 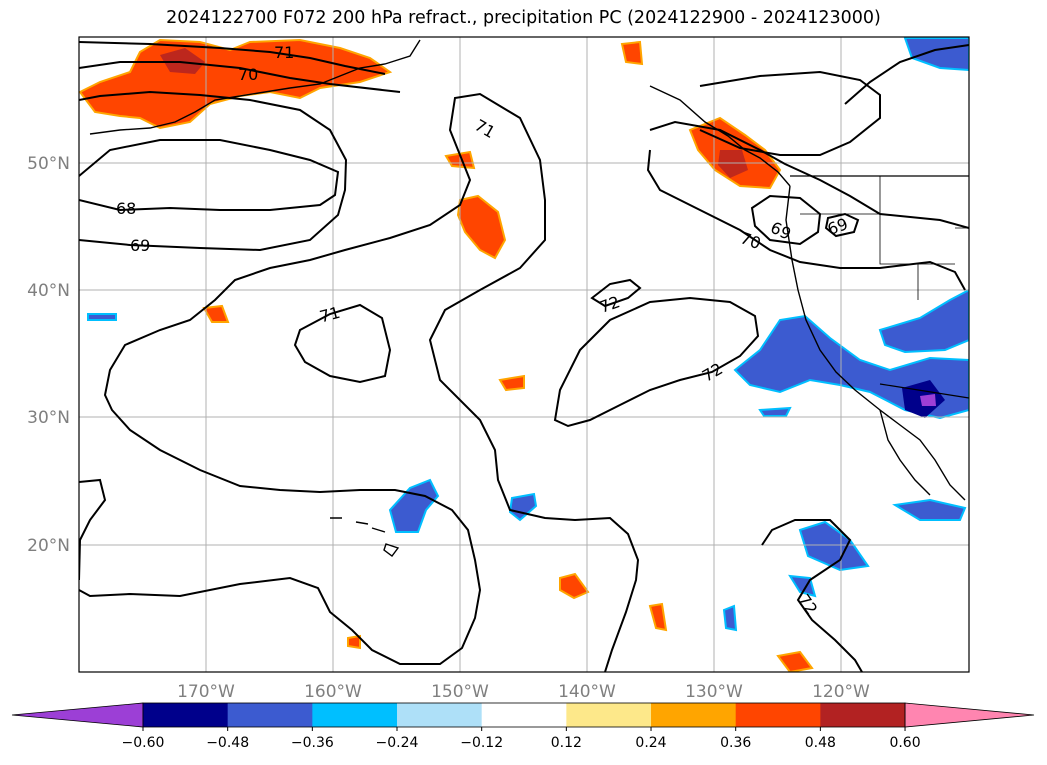 What do you see at coordinates (143, 743) in the screenshot?
I see `colorbar-tick-label: −0.60` at bounding box center [143, 743].